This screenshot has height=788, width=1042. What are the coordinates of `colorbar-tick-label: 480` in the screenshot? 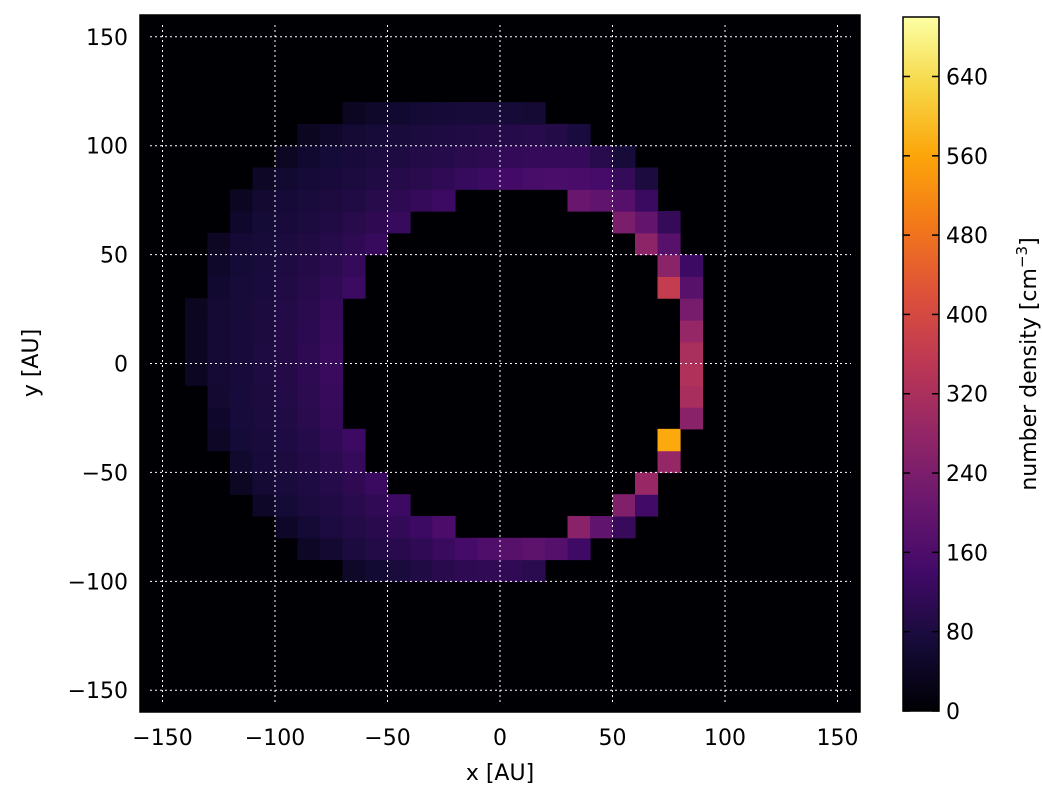 It's located at (967, 236).